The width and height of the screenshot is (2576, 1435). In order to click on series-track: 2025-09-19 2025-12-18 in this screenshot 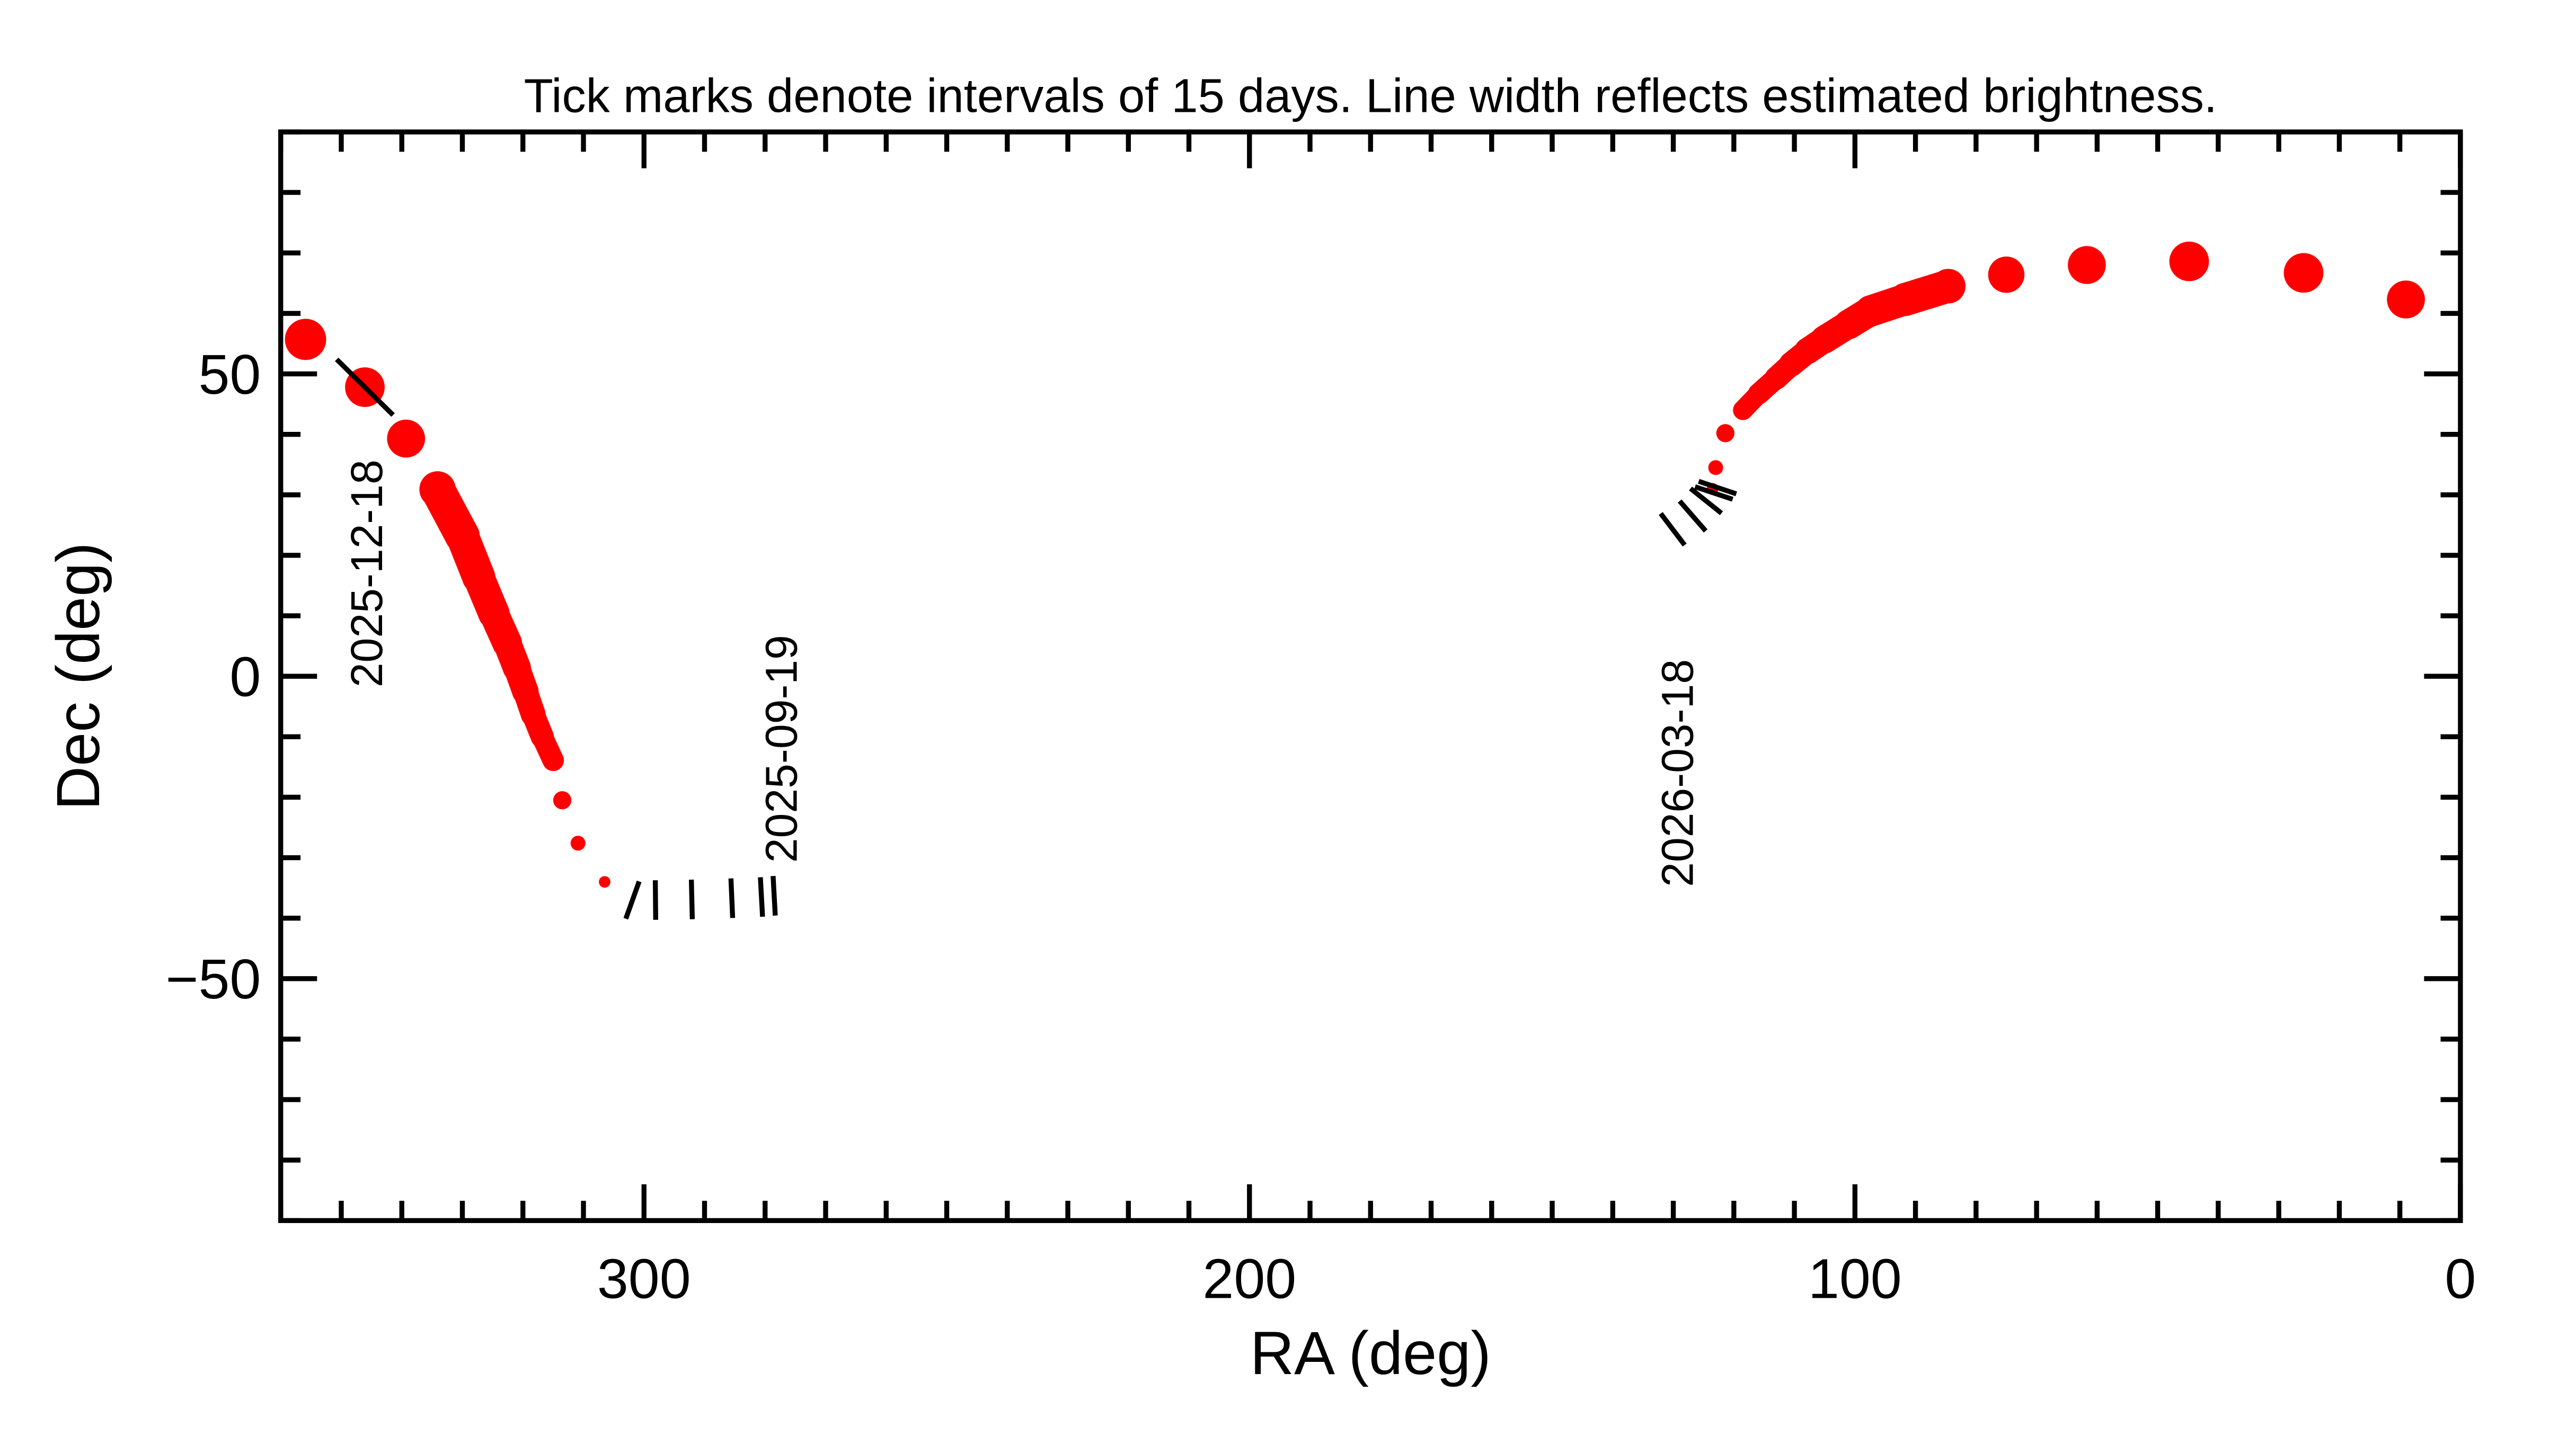, I will do `click(545, 619)`.